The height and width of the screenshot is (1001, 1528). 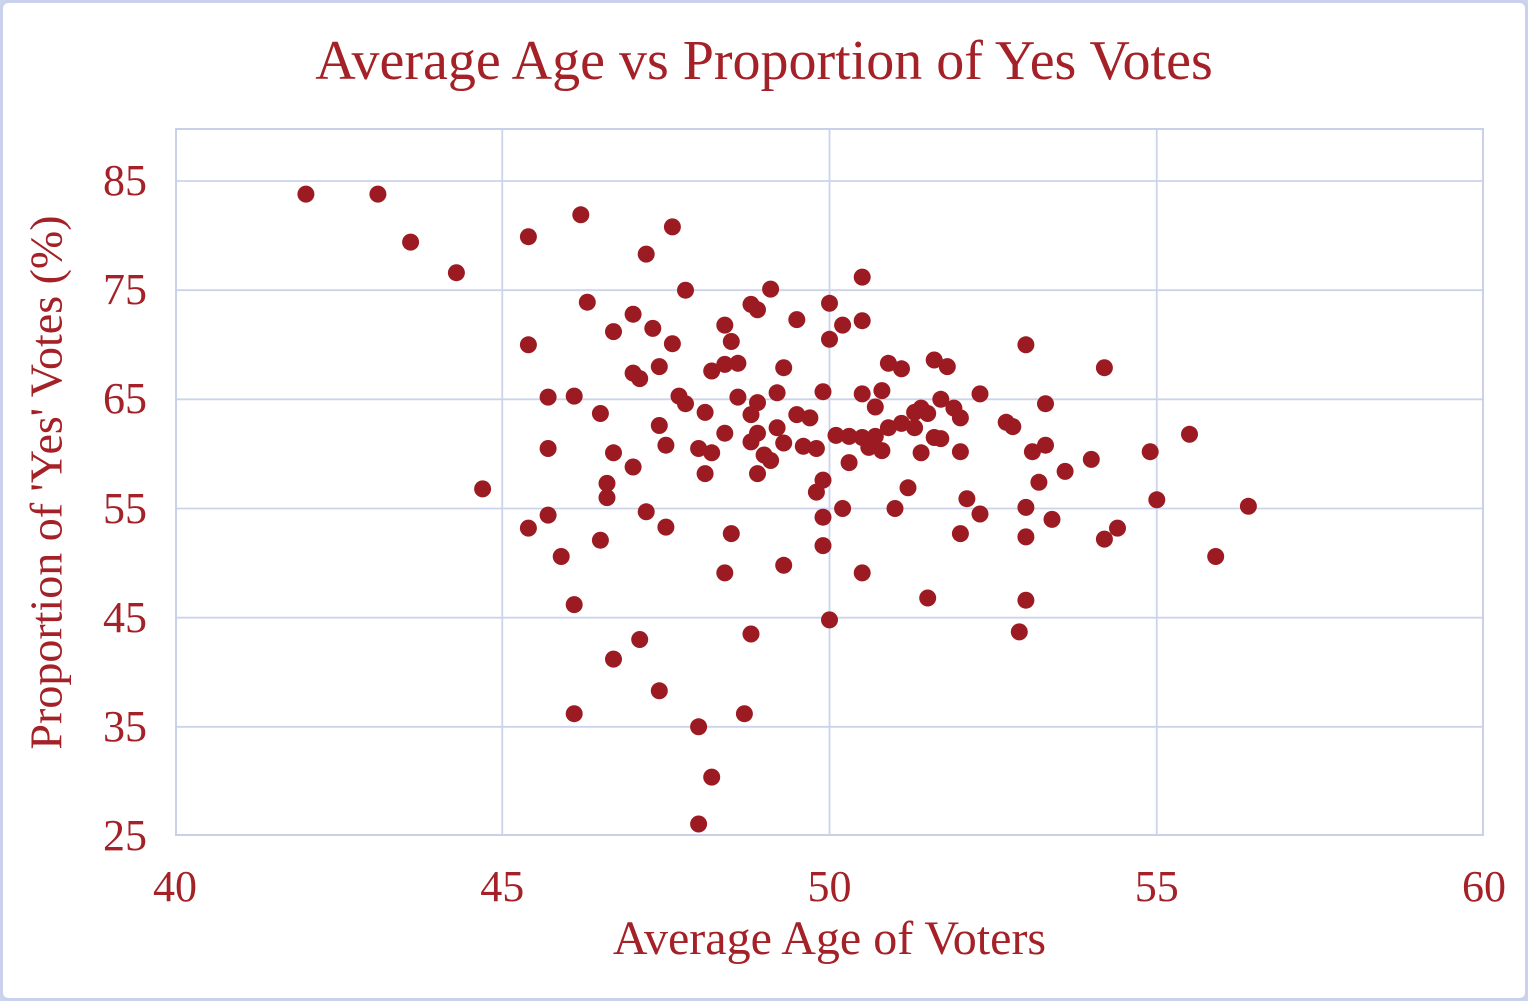 I want to click on y-tick-label: 55, so click(x=125, y=508).